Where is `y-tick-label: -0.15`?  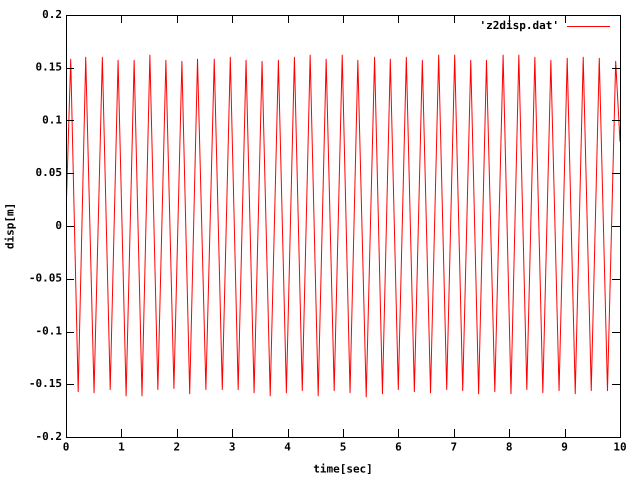 y-tick-label: -0.15 is located at coordinates (45, 383).